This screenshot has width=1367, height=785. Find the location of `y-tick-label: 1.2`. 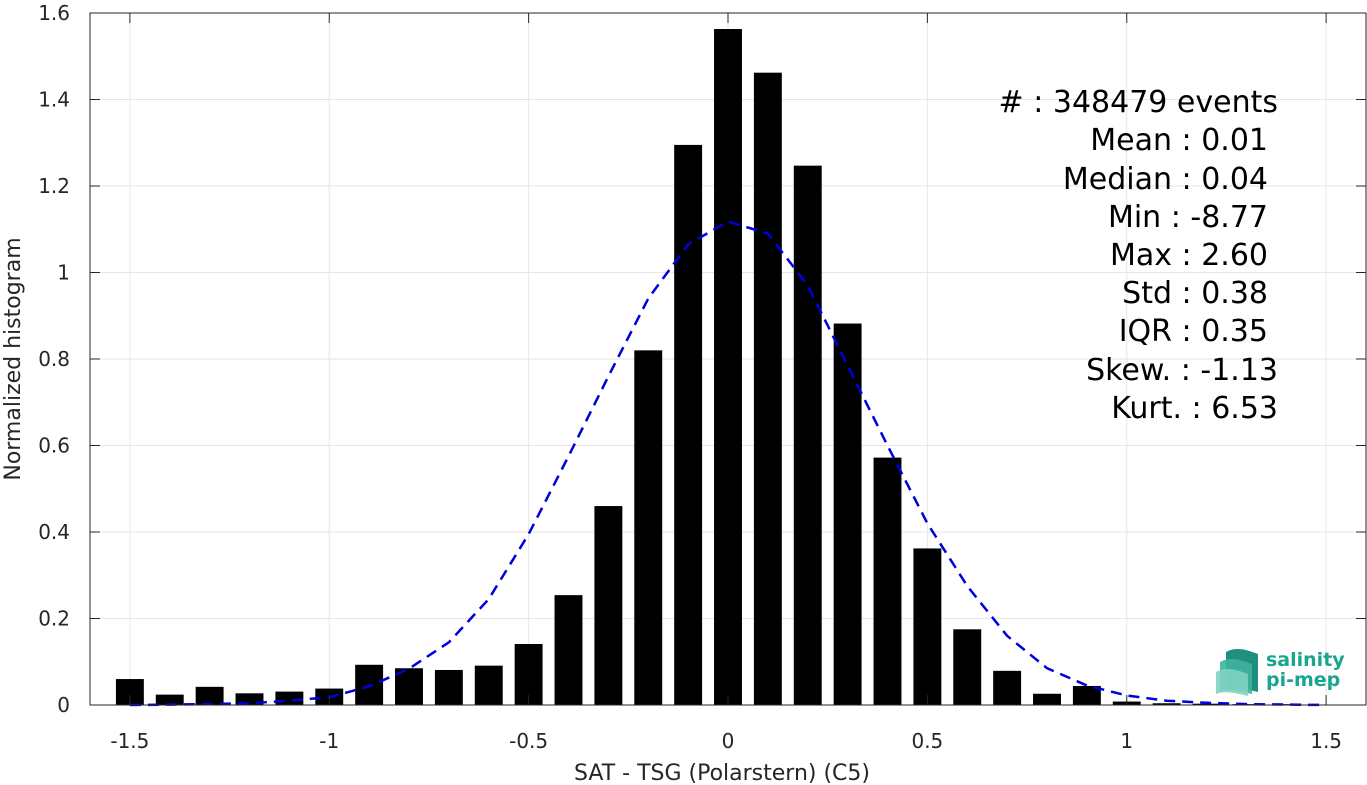

y-tick-label: 1.2 is located at coordinates (54, 186).